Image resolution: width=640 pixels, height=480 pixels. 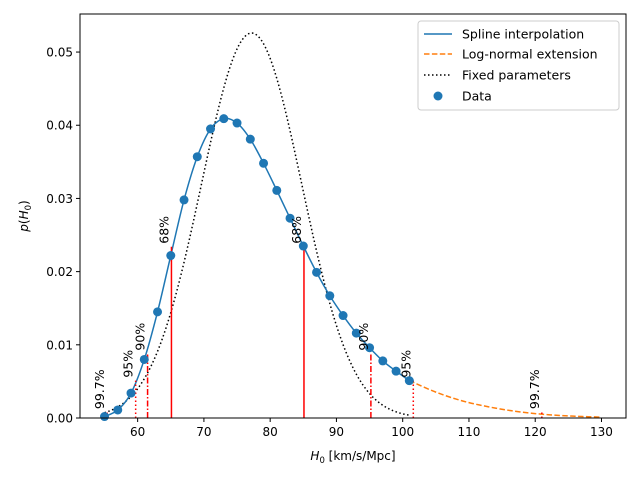 What do you see at coordinates (469, 432) in the screenshot?
I see `x-tick-label: 110` at bounding box center [469, 432].